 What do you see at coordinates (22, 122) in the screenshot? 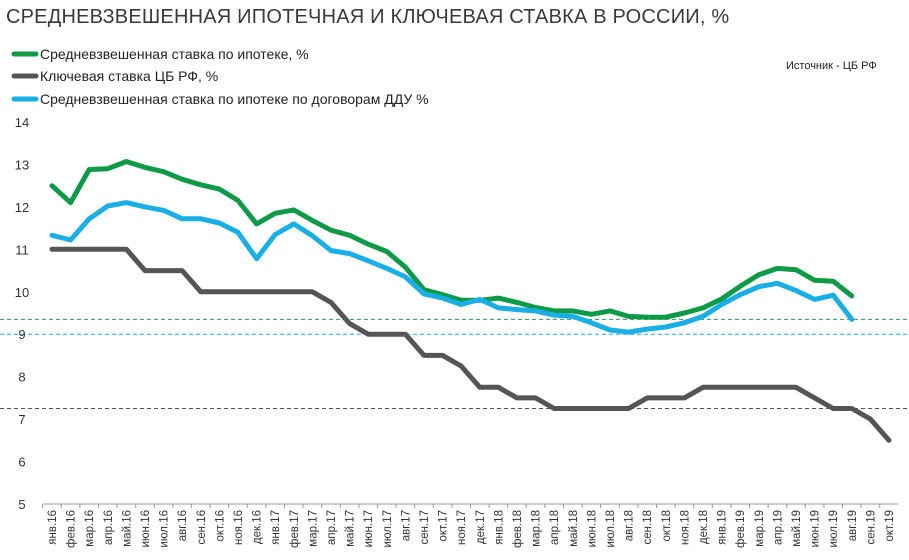
I see `y-tick-label: 14` at bounding box center [22, 122].